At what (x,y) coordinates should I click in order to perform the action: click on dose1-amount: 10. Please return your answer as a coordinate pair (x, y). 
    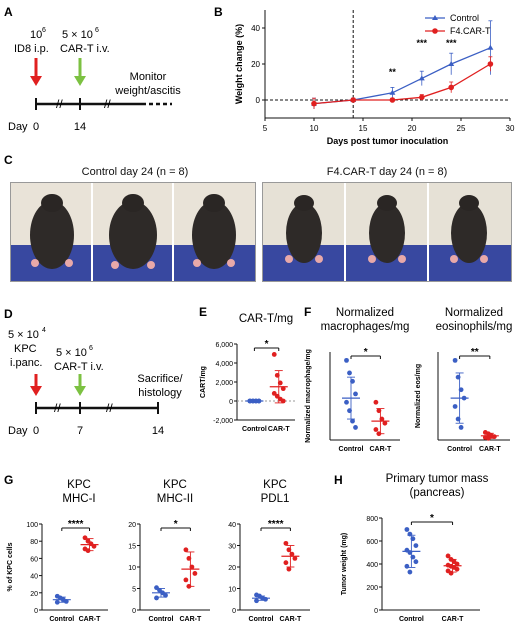
    Looking at the image, I should click on (36, 35).